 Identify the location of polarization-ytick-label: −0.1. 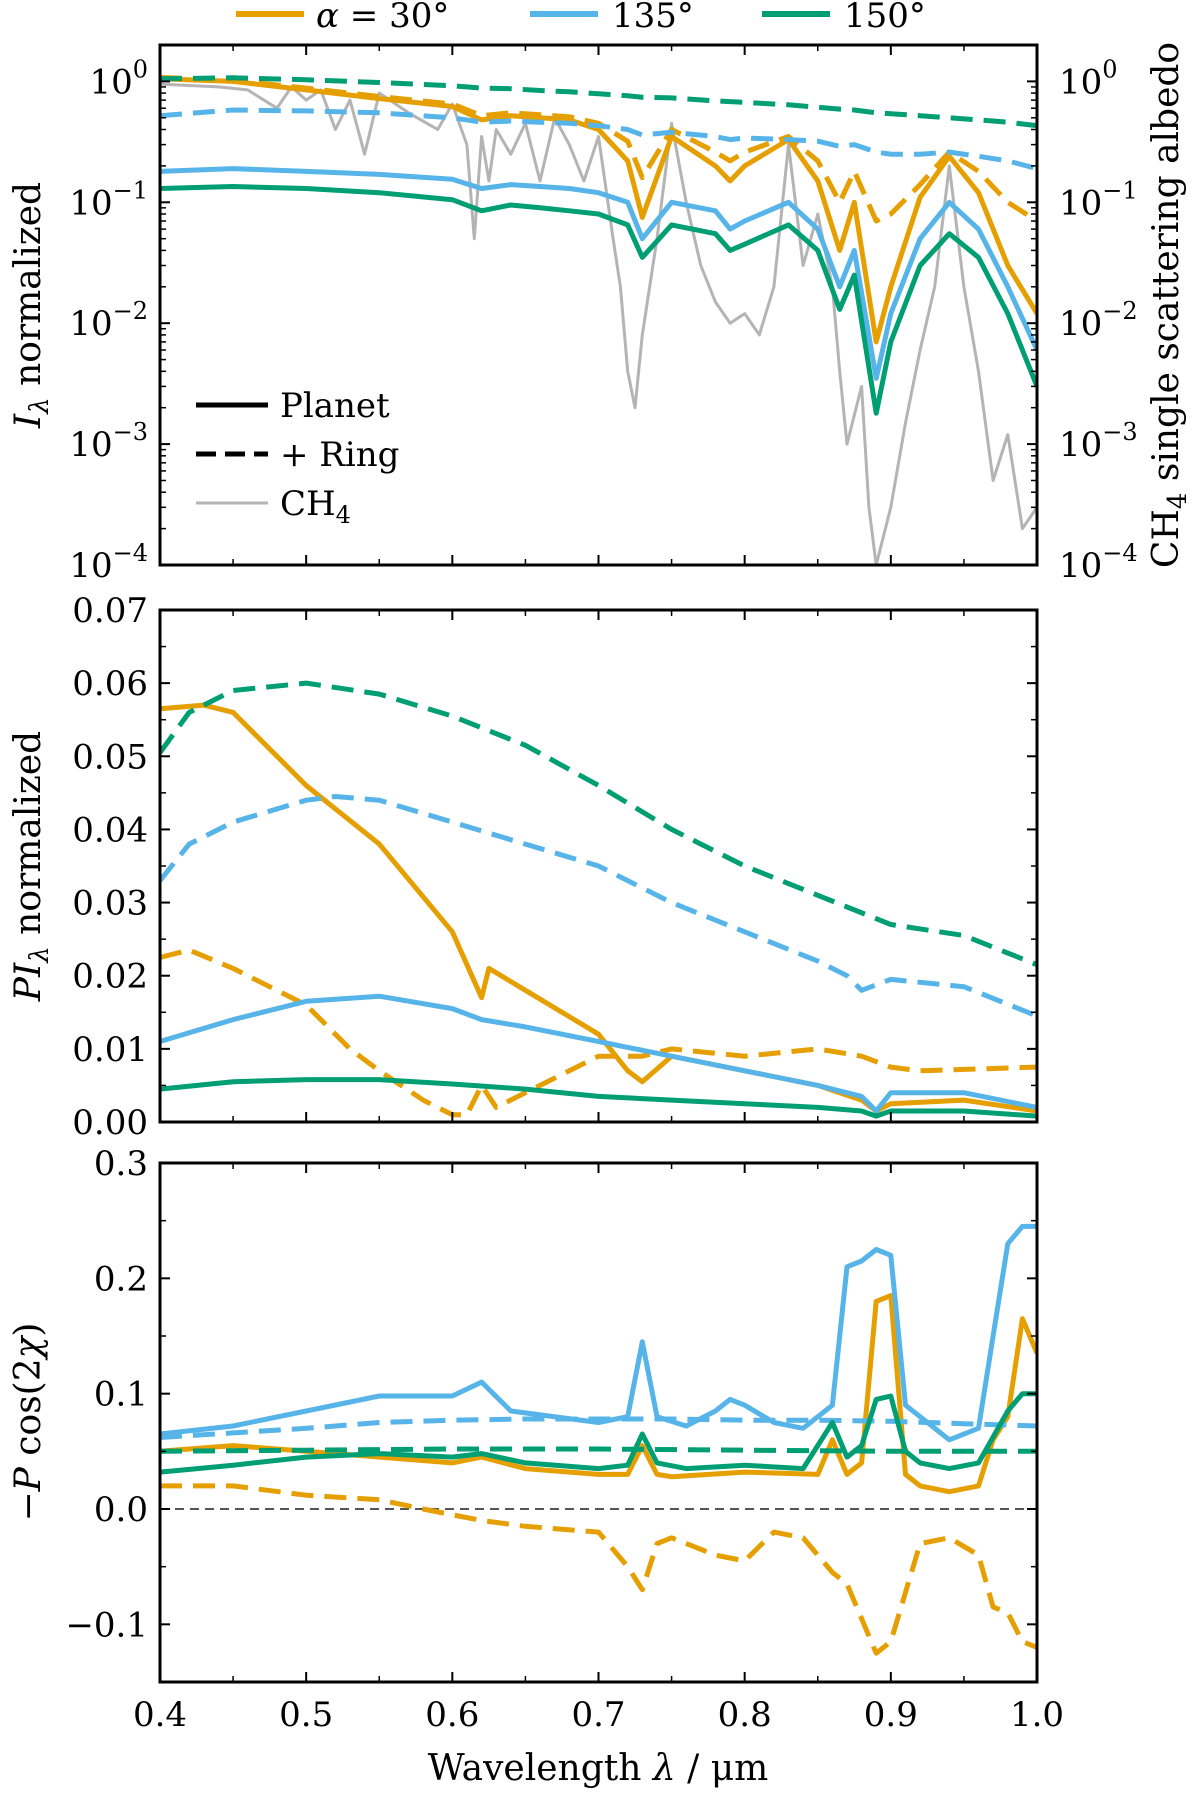
(106, 1625).